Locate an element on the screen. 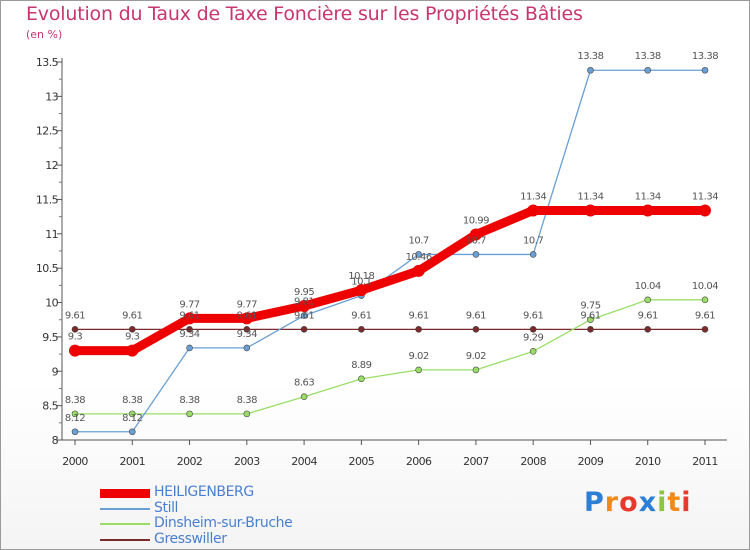 The image size is (750, 550). y-tick-label: 10 is located at coordinates (51, 303).